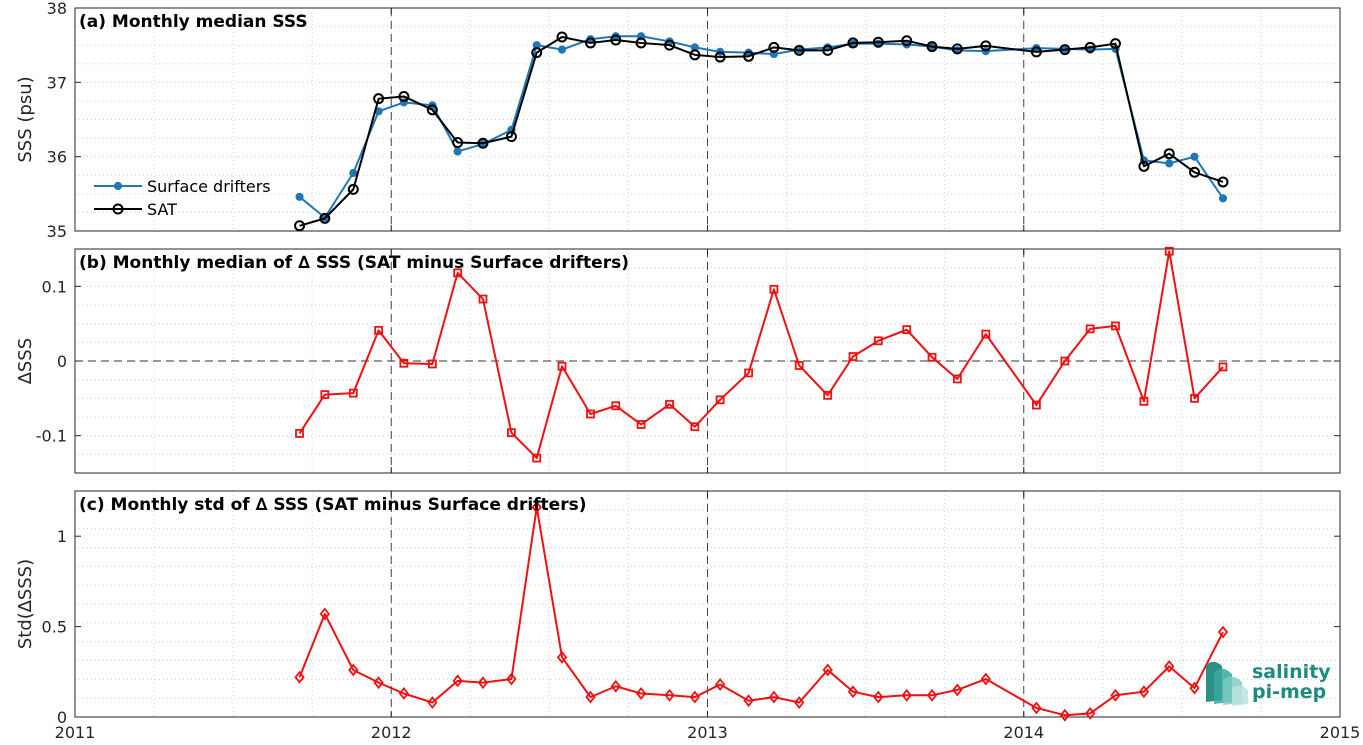 The width and height of the screenshot is (1363, 745). What do you see at coordinates (162, 209) in the screenshot?
I see `legend-label: SAT` at bounding box center [162, 209].